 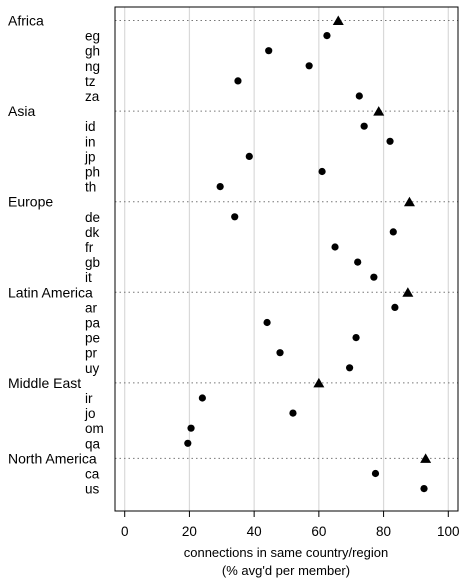 I want to click on country-label: pr, so click(x=91, y=353).